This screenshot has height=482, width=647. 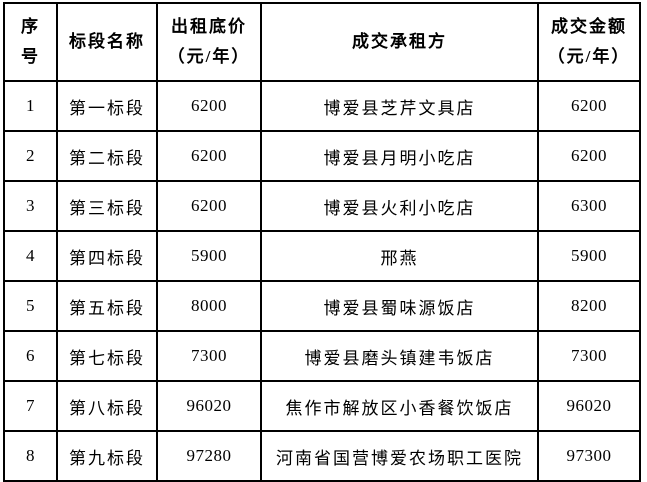 I want to click on cell-section: 第三标段, so click(x=107, y=206).